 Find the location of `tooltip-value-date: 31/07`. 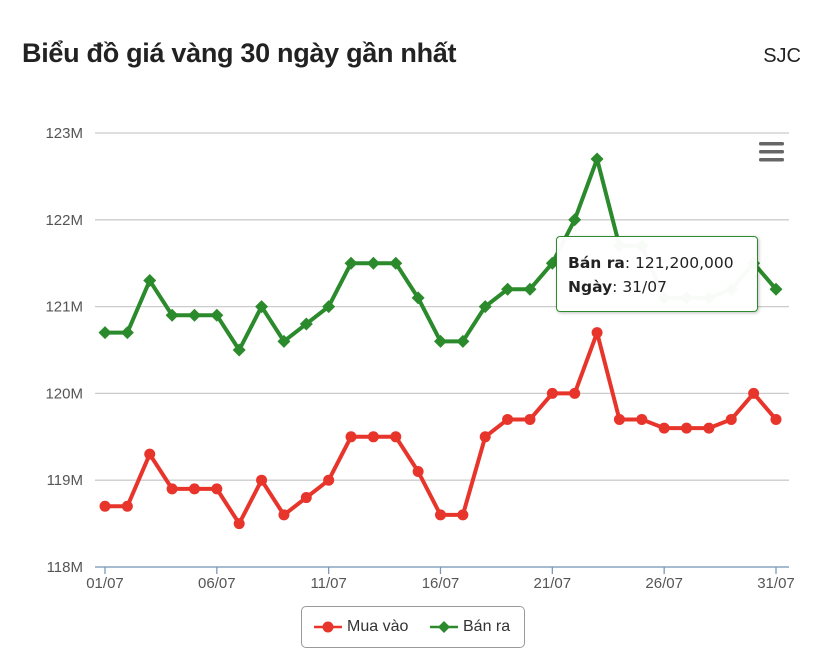

tooltip-value-date: 31/07 is located at coordinates (644, 287).